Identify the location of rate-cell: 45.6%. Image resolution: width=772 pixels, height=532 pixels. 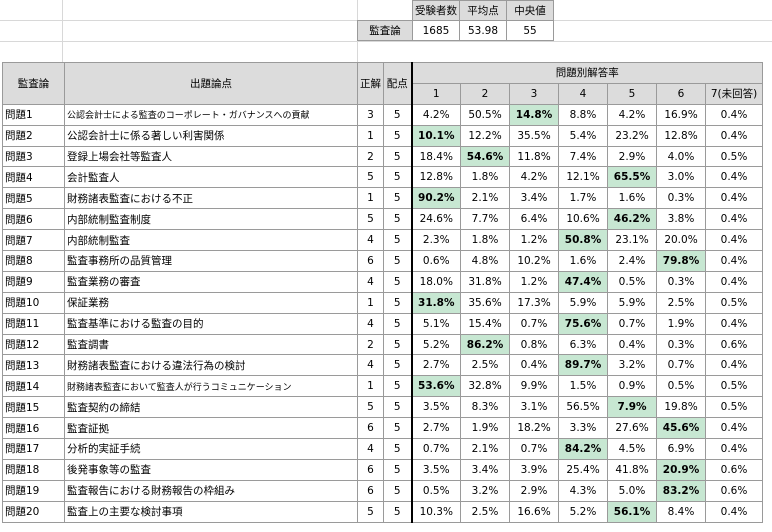
(681, 428).